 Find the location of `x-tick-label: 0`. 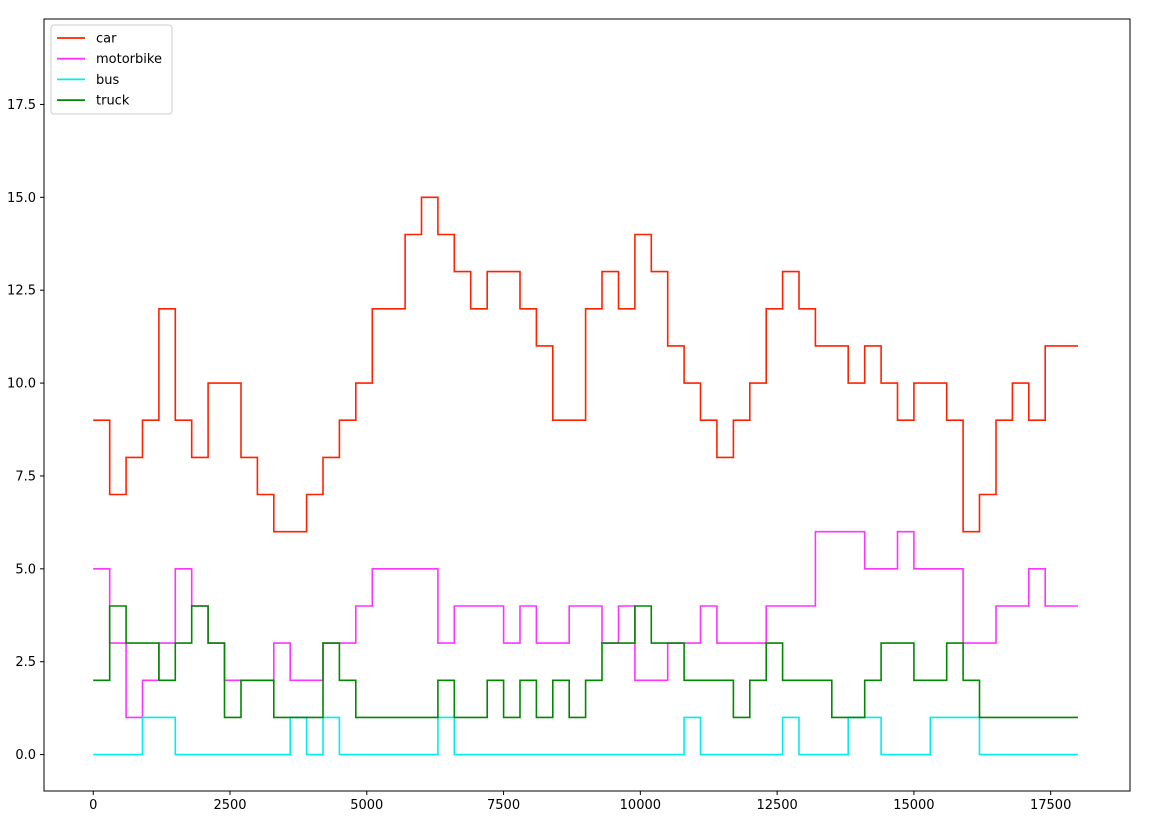

x-tick-label: 0 is located at coordinates (93, 805).